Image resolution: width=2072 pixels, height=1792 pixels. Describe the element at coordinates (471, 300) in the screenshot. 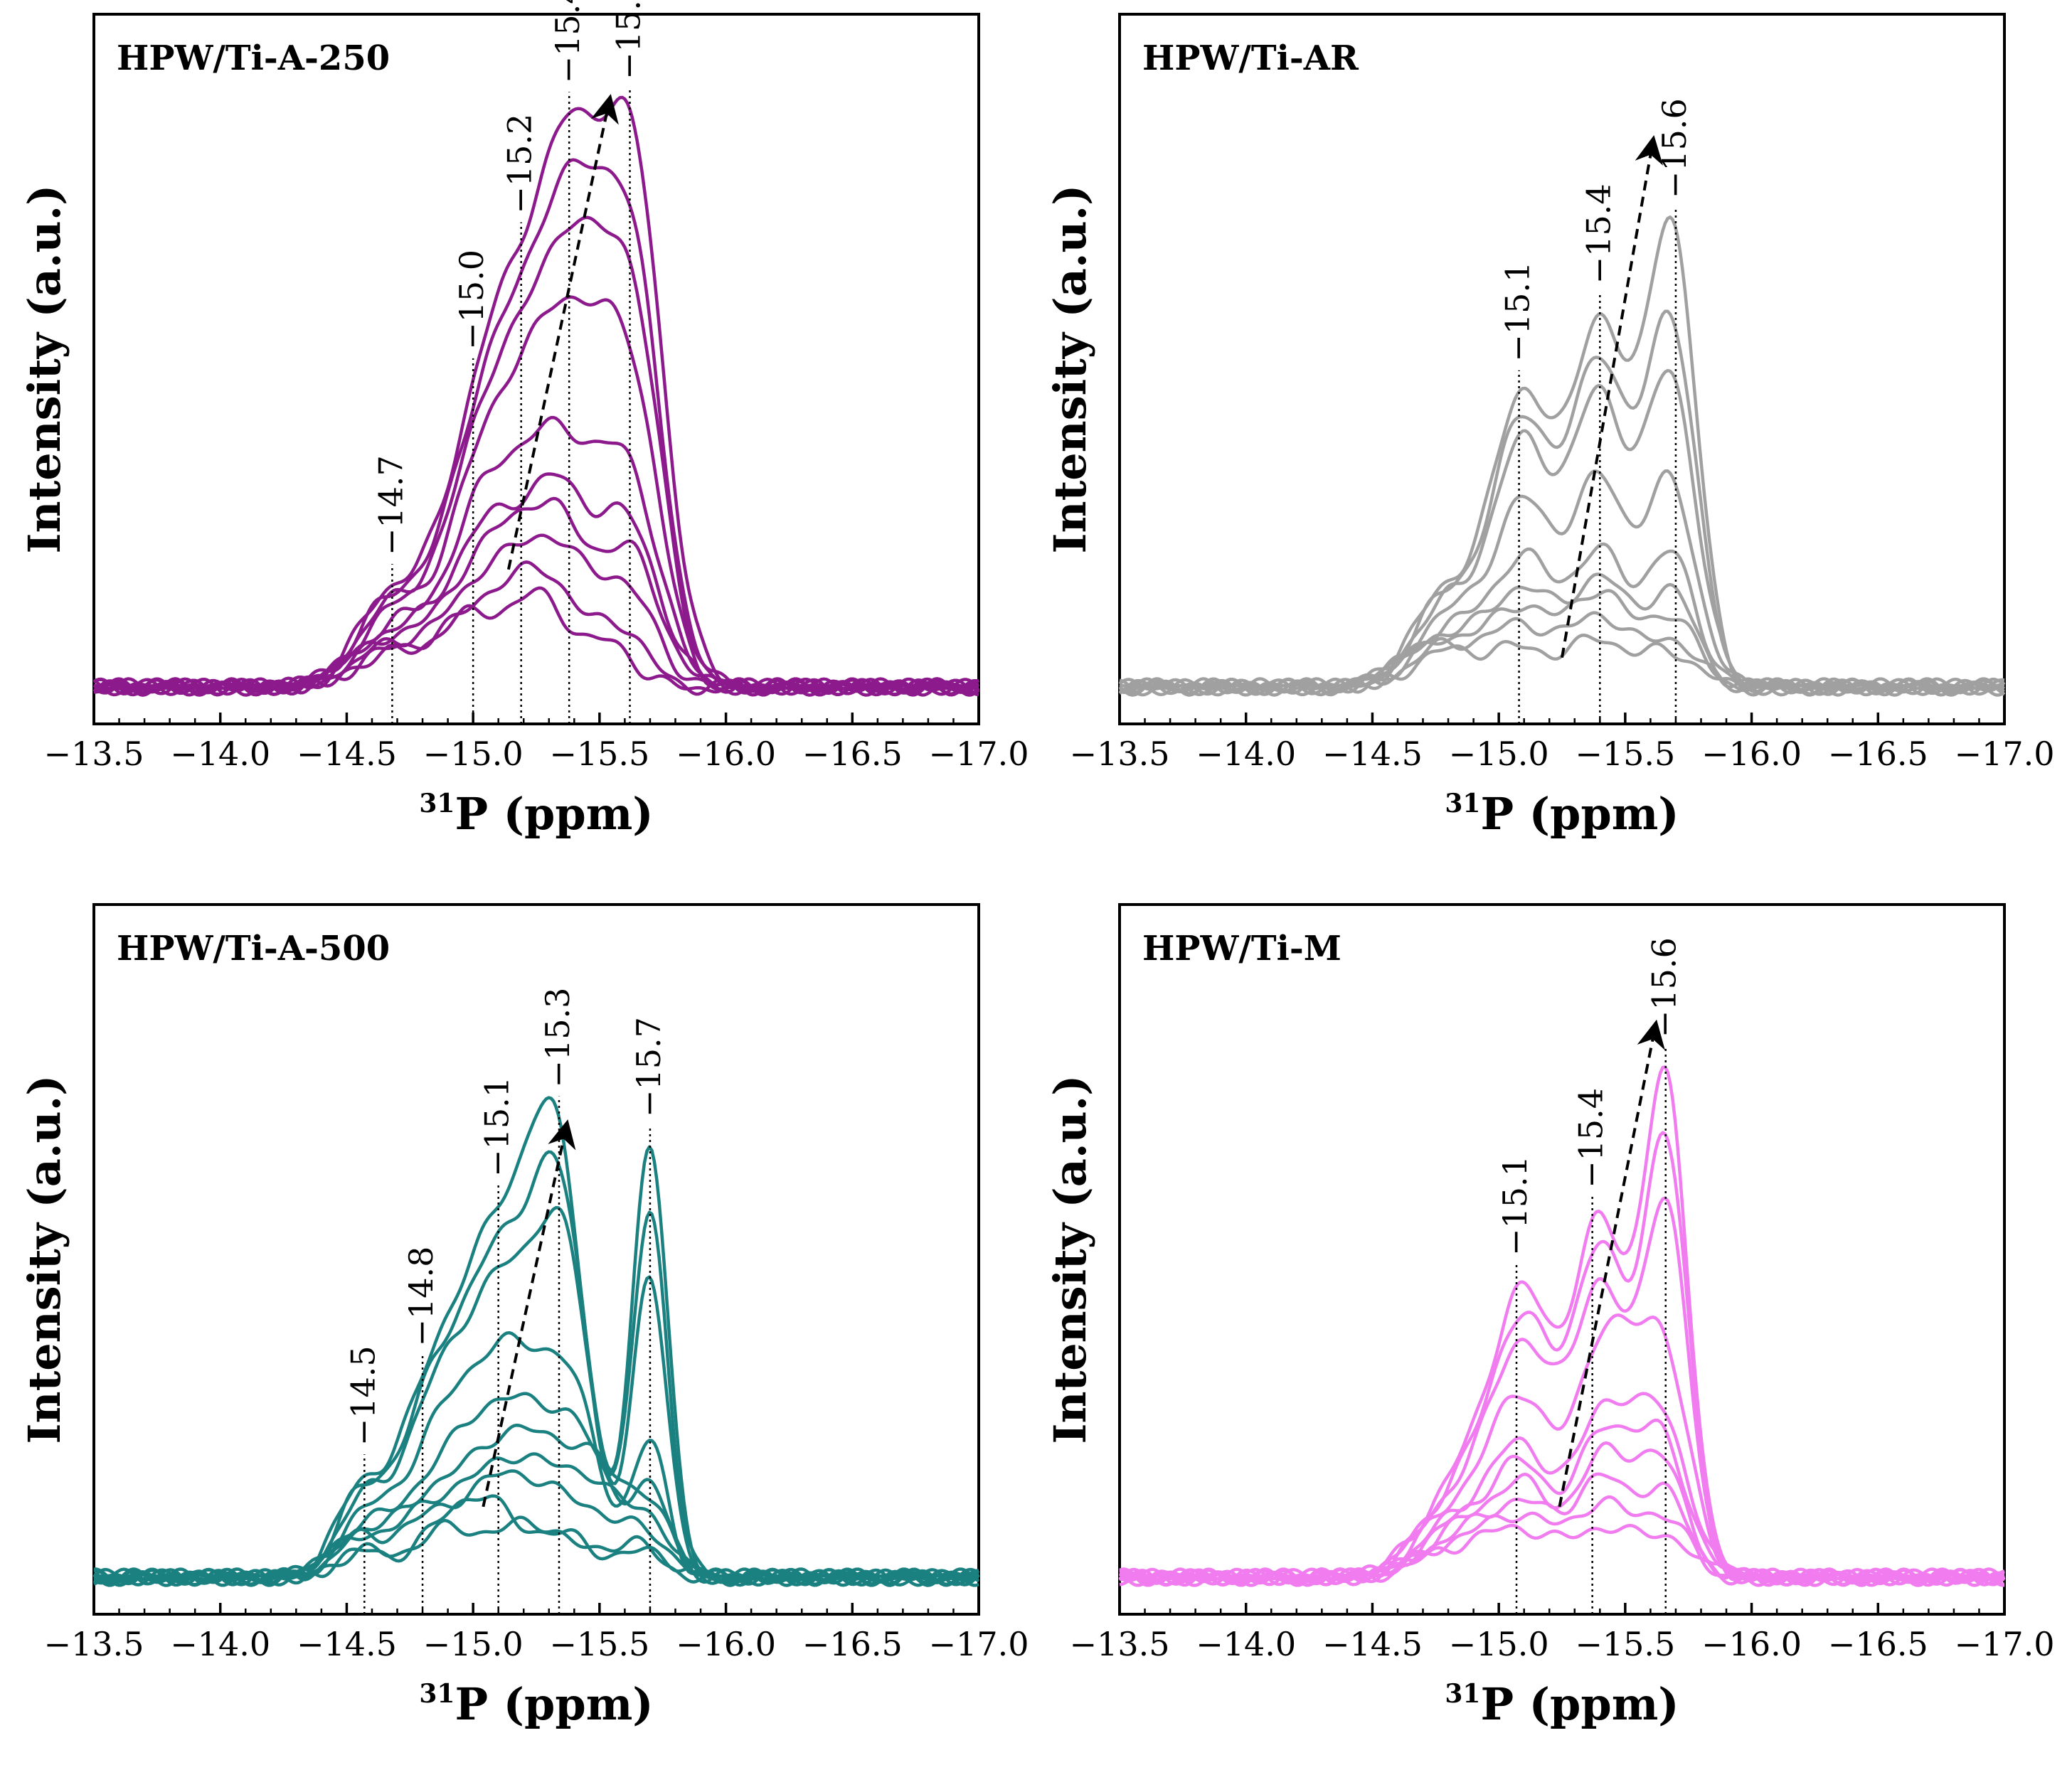

I see `peak-label: −15.0` at that location.